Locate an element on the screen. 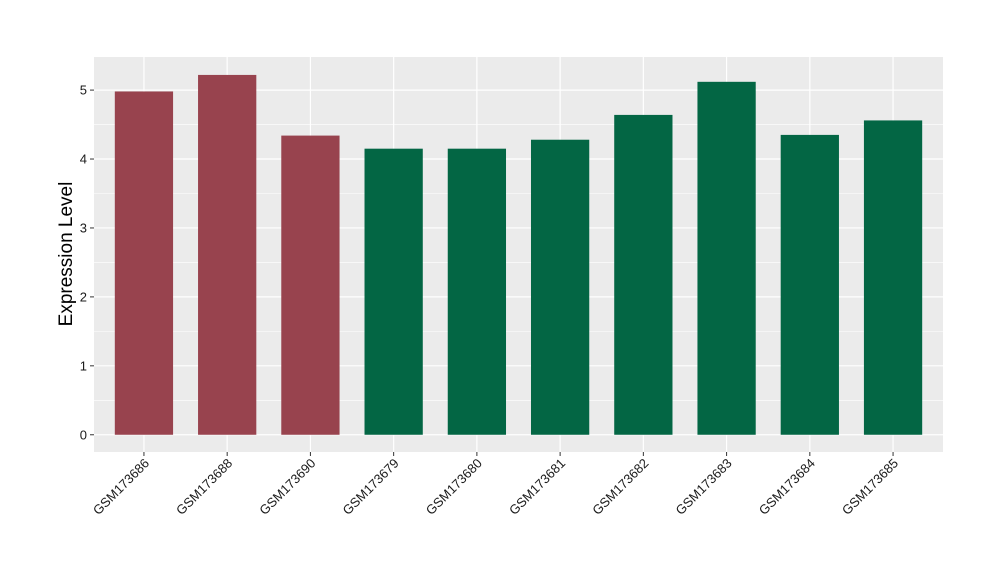 The width and height of the screenshot is (1000, 585). bar-gsm173684 is located at coordinates (809, 284).